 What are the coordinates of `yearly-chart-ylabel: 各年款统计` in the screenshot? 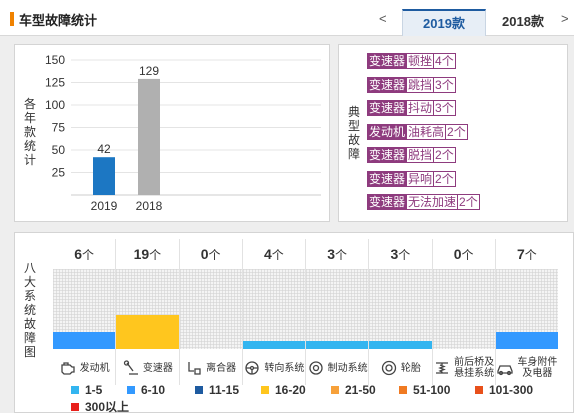 It's located at (29, 132).